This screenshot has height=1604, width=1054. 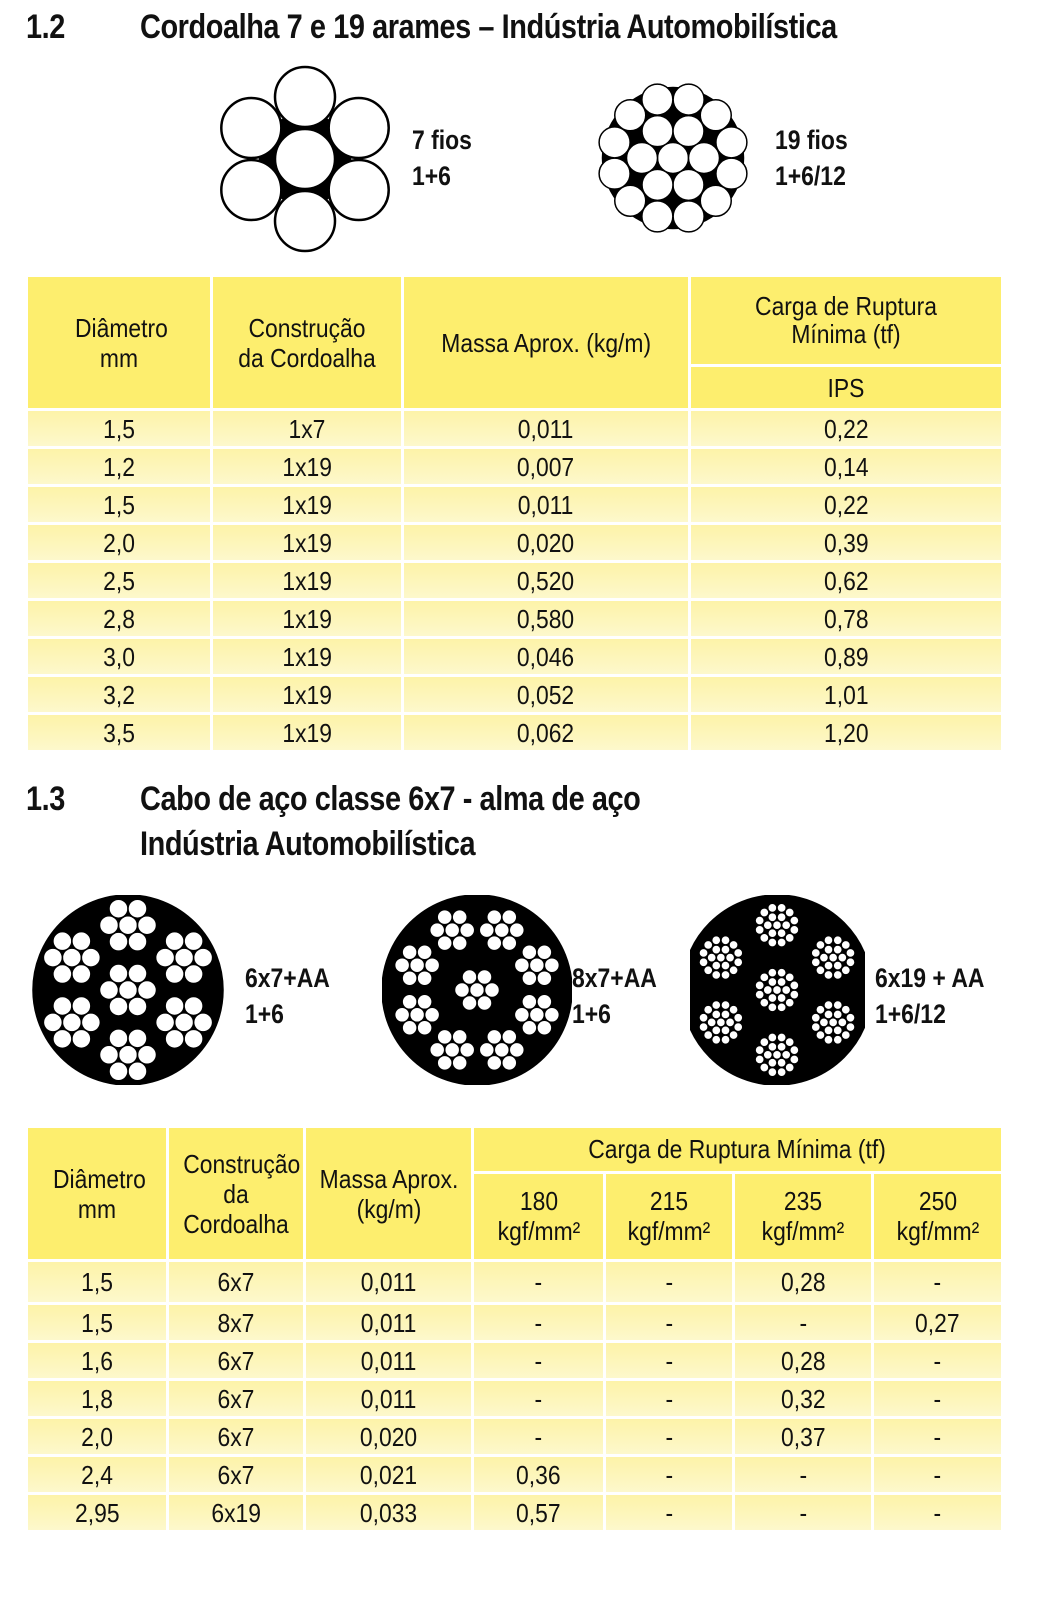 What do you see at coordinates (119, 618) in the screenshot?
I see `table-cell: 2,8` at bounding box center [119, 618].